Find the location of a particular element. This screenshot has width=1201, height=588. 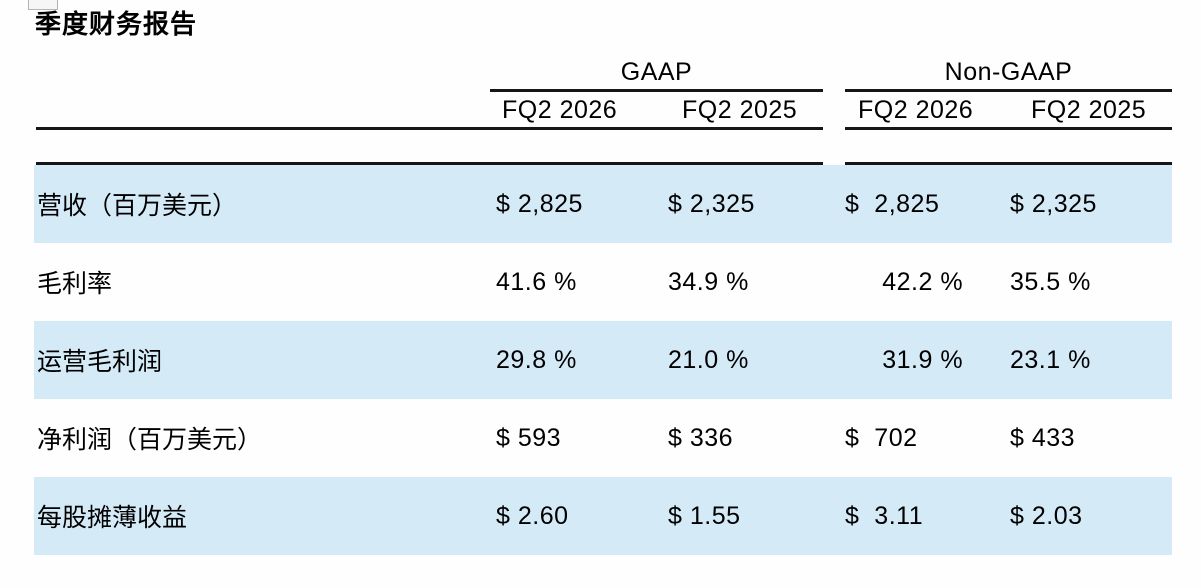

rule-non-gaap-underline is located at coordinates (1008, 90).